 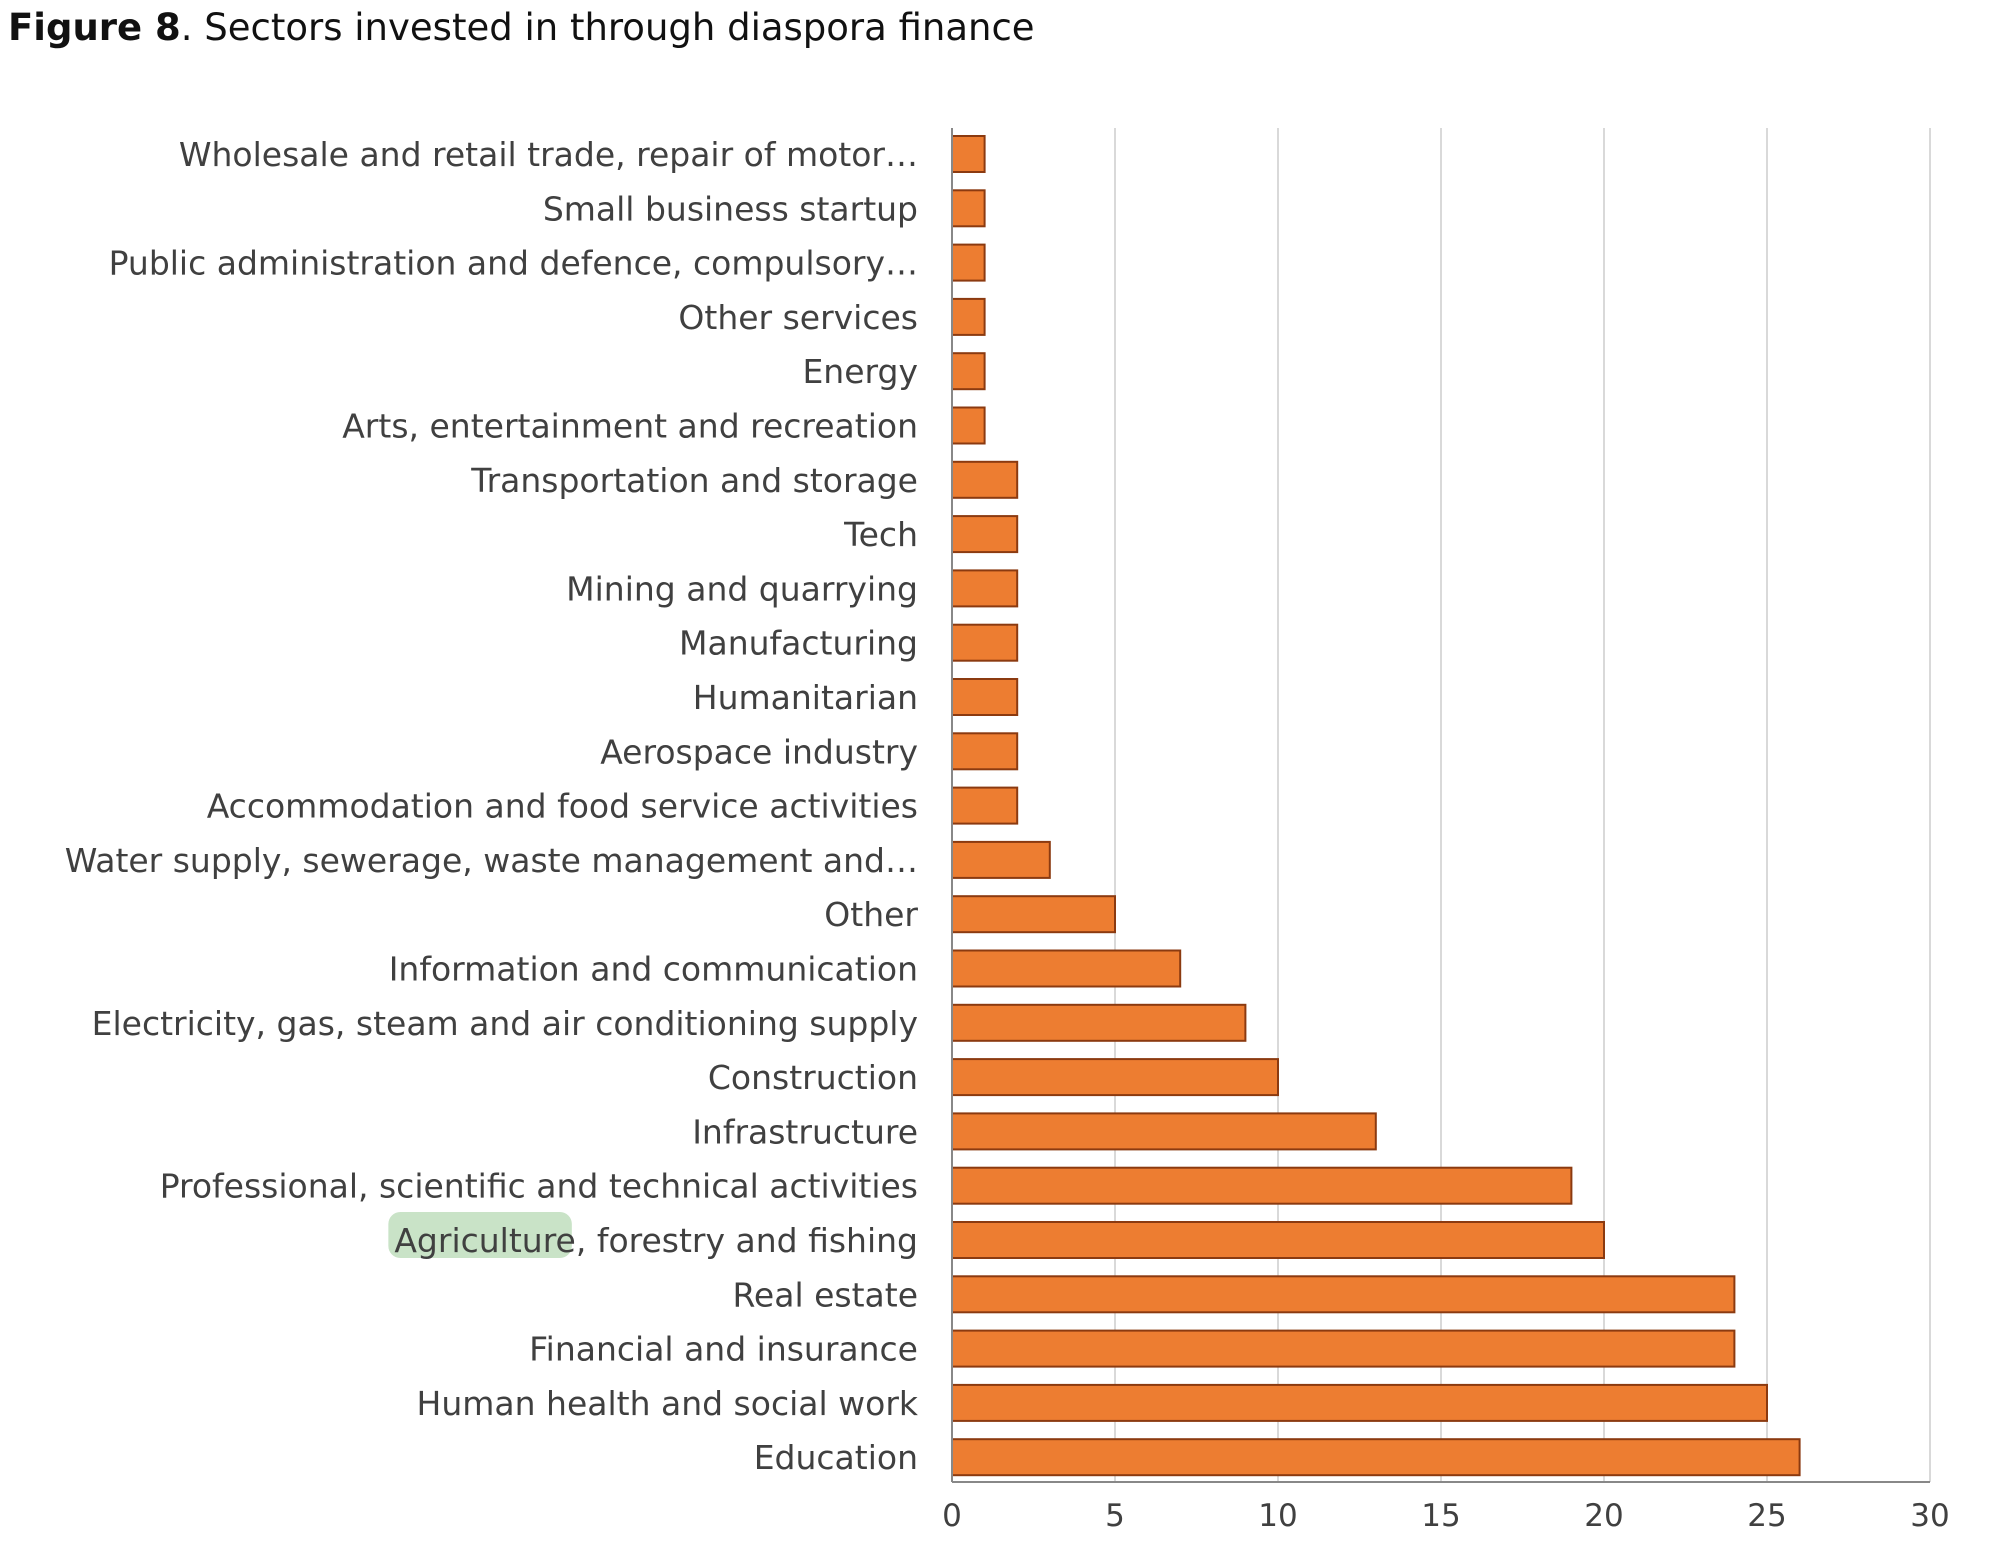 I want to click on x-tick-0: 0, so click(x=952, y=1516).